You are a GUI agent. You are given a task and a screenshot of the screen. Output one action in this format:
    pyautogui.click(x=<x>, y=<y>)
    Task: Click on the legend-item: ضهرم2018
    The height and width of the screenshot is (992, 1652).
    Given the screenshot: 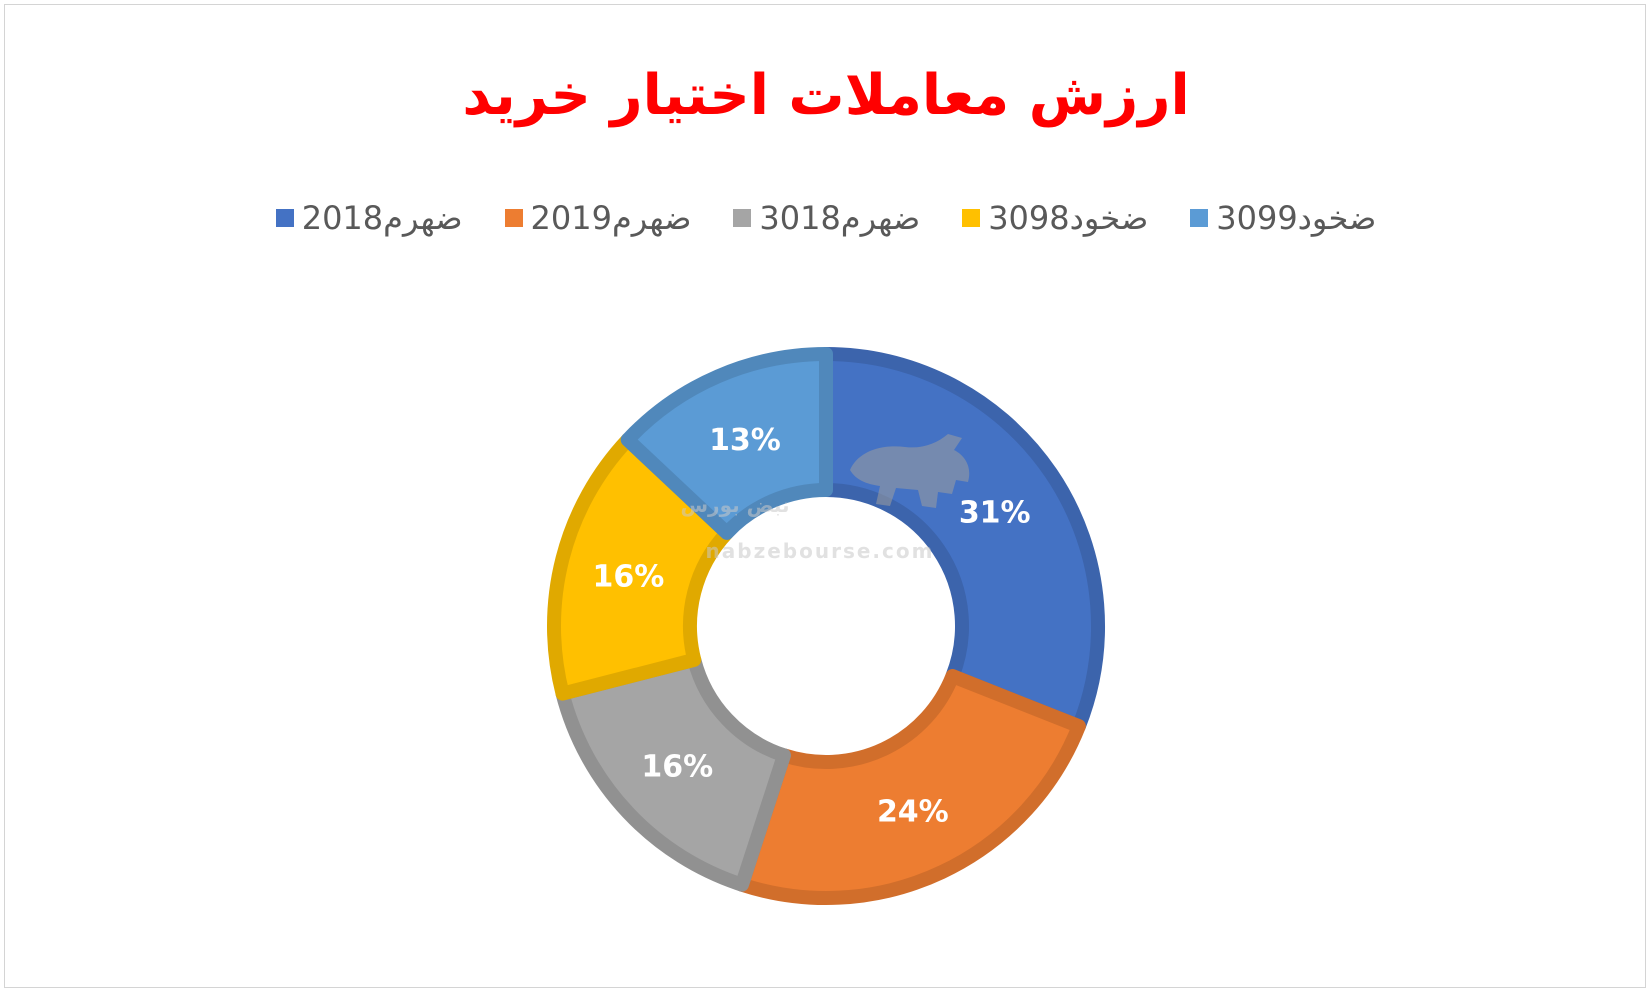 What is the action you would take?
    pyautogui.click(x=369, y=218)
    